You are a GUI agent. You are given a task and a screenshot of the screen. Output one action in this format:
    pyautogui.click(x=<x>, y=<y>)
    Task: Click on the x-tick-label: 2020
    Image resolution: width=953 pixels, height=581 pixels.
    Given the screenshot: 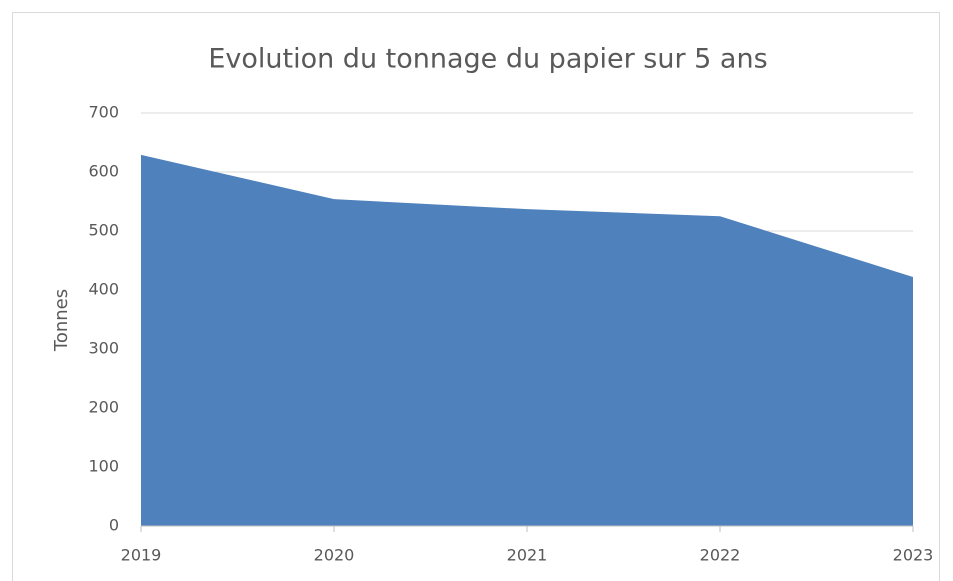 What is the action you would take?
    pyautogui.click(x=334, y=555)
    